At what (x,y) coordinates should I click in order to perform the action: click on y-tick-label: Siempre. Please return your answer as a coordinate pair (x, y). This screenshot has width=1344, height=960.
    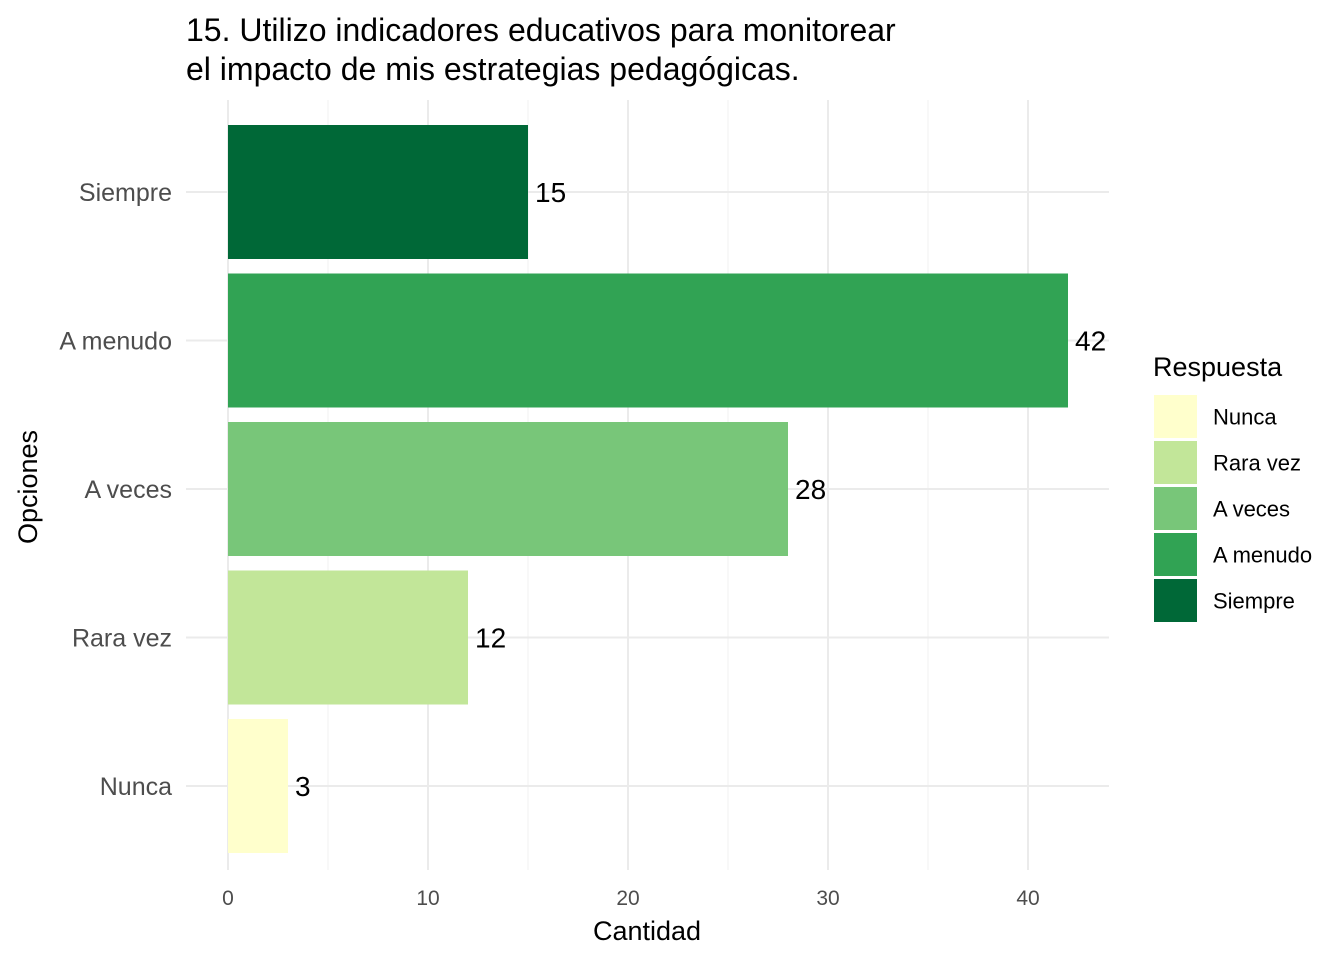
    Looking at the image, I should click on (125, 193).